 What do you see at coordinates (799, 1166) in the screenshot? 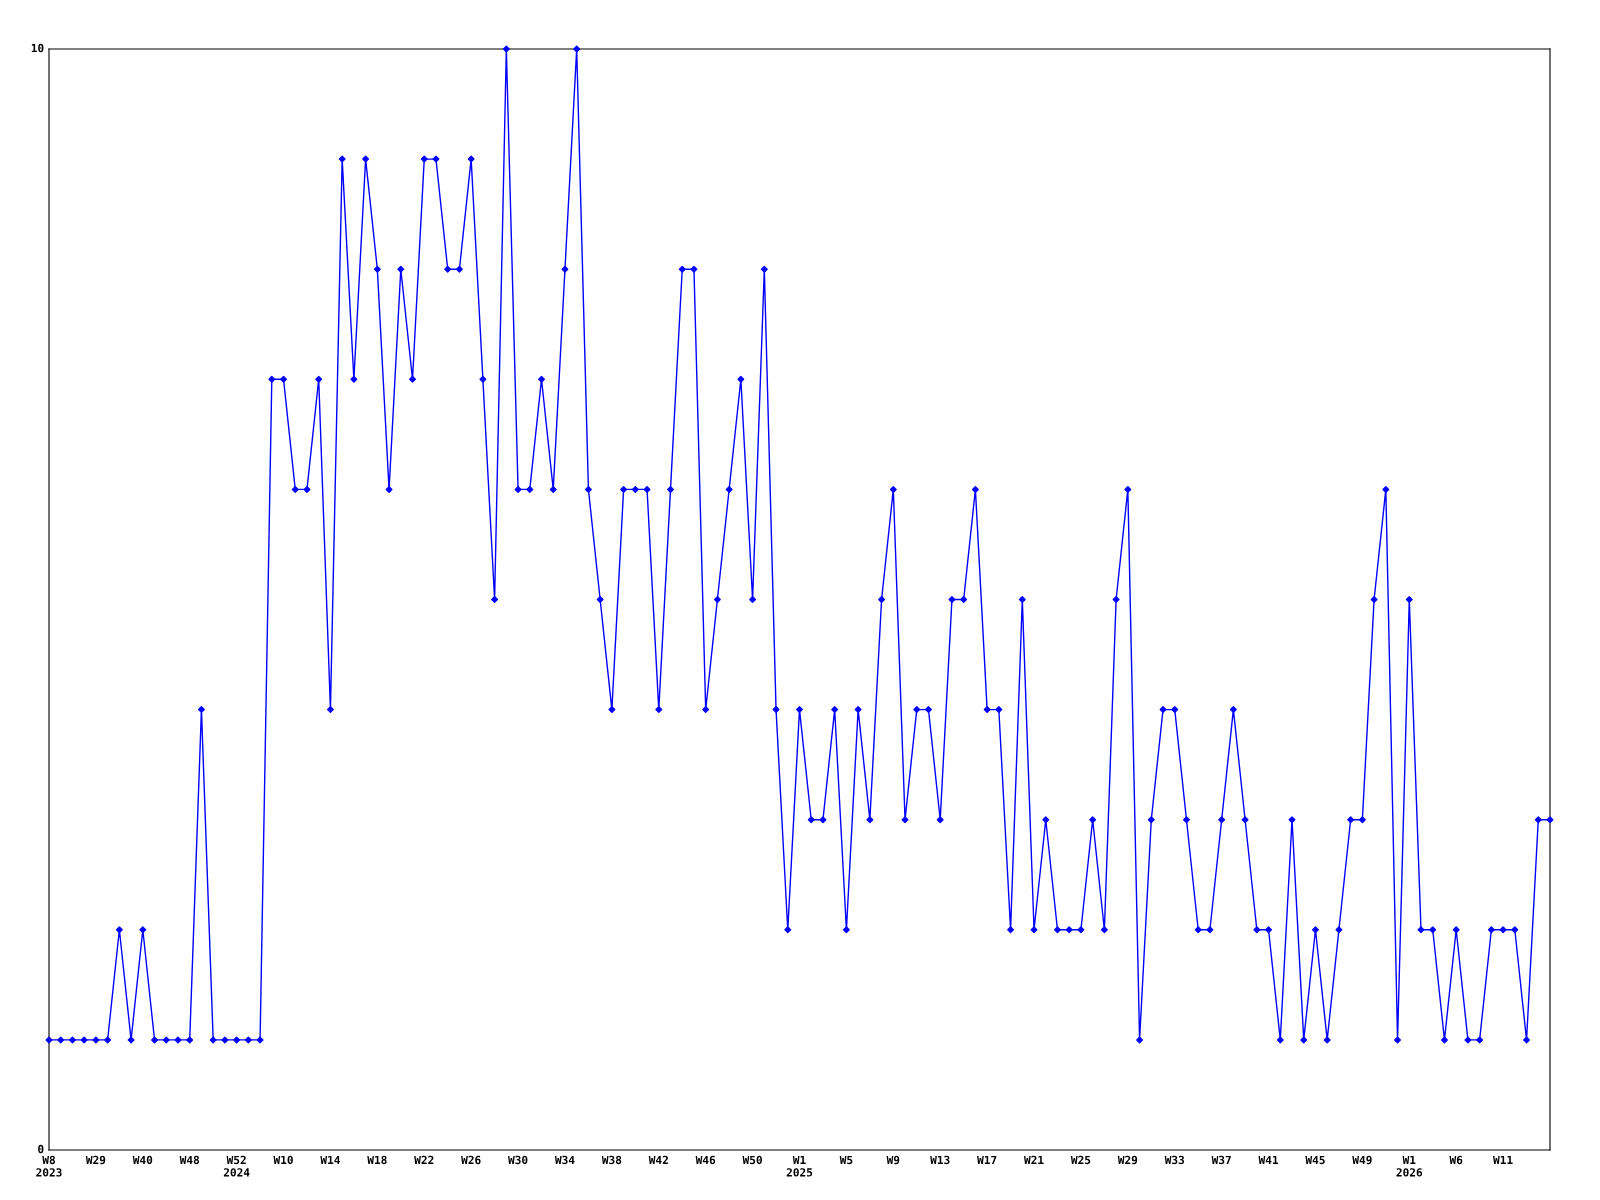
I see `x-tick-label: W1 2025` at bounding box center [799, 1166].